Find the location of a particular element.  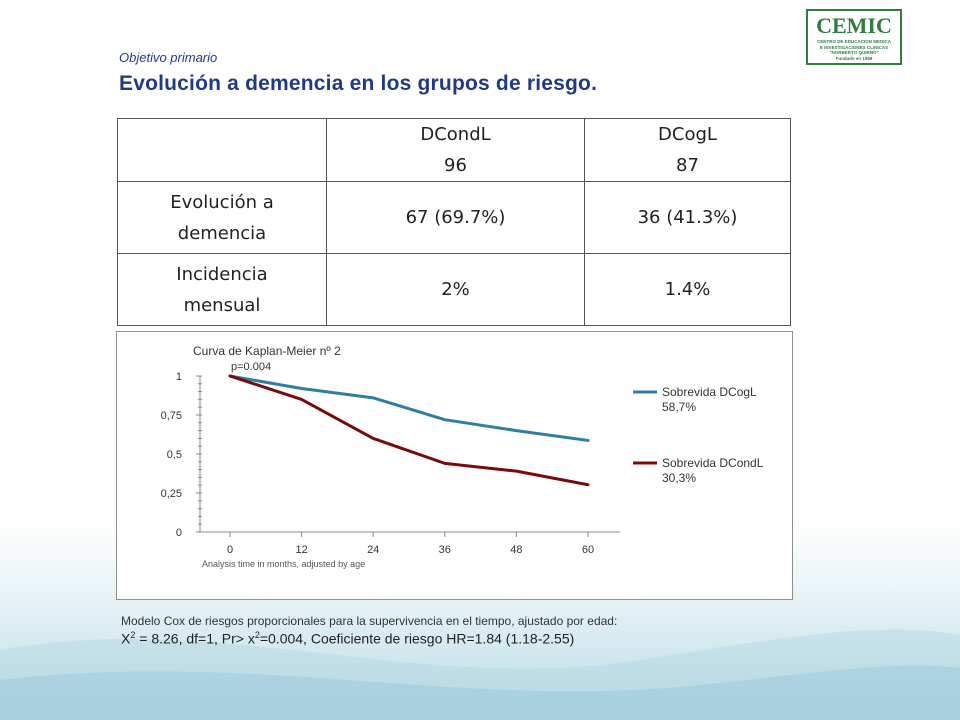

group-count: 96 is located at coordinates (455, 165).